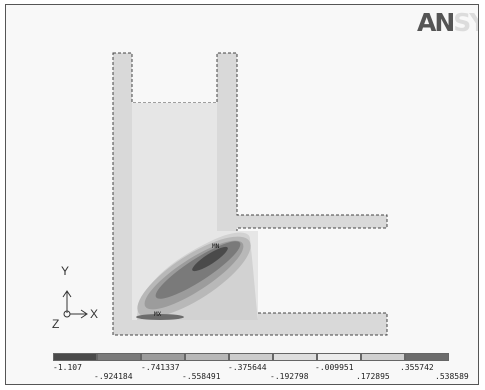 The image size is (485, 390). I want to click on legend-label: .172895, so click(373, 376).